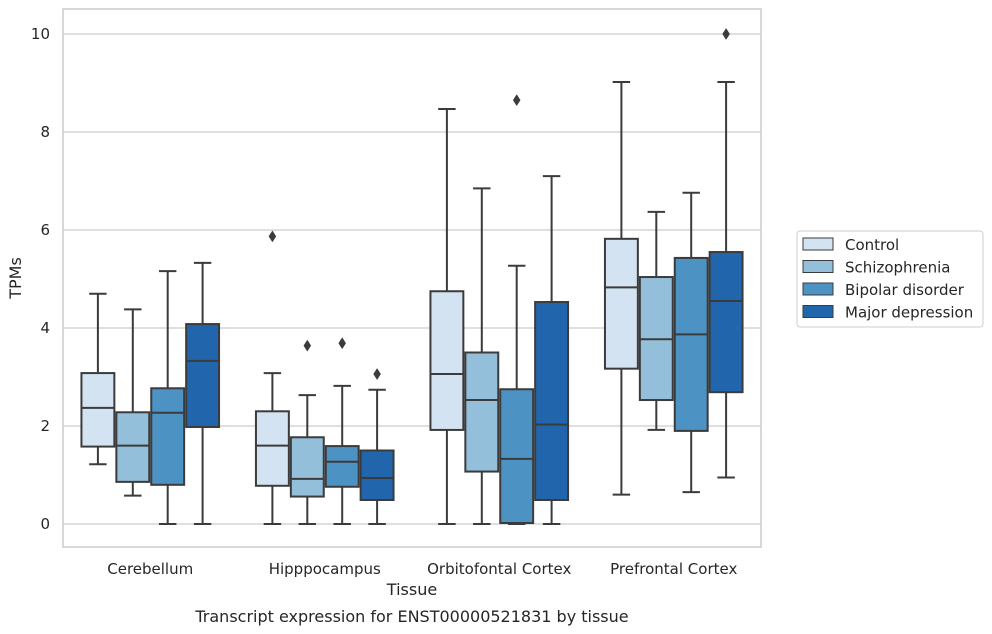 The width and height of the screenshot is (992, 634). I want to click on y-axis-label: TPMs, so click(15, 278).